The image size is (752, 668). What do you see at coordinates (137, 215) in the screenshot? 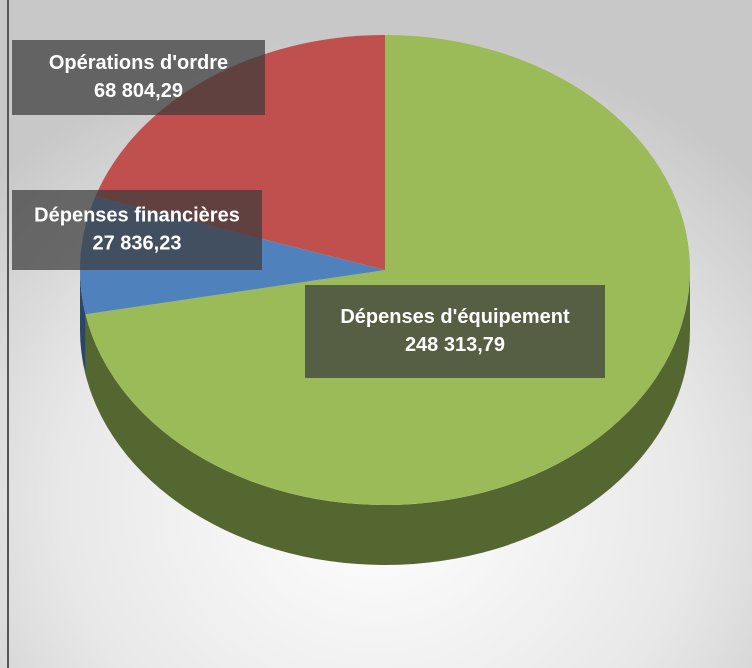
I see `category-label: Dépenses financières` at bounding box center [137, 215].